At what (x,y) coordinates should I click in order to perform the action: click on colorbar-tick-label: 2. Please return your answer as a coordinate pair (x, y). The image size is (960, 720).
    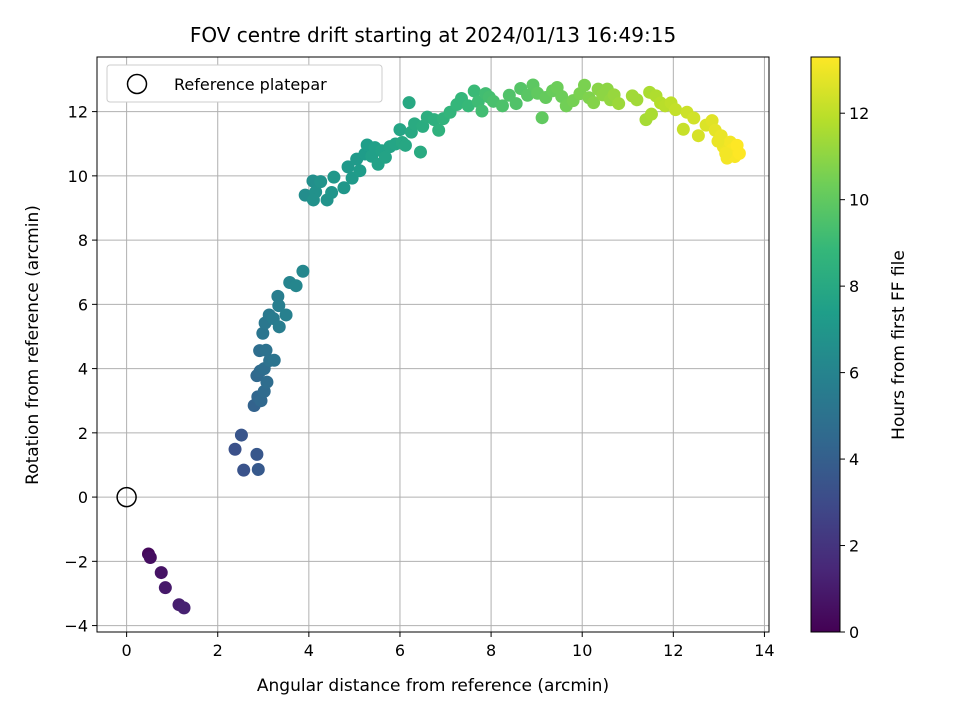
    Looking at the image, I should click on (854, 546).